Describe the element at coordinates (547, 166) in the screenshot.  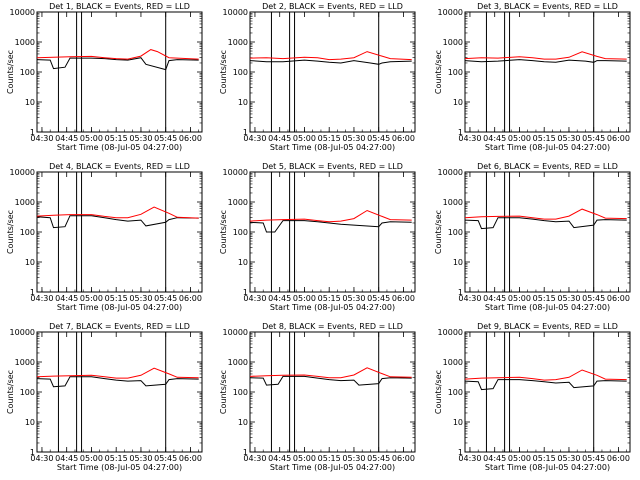
I see `chart-title: Det 6, BLACK = Events, RED = LLD` at that location.